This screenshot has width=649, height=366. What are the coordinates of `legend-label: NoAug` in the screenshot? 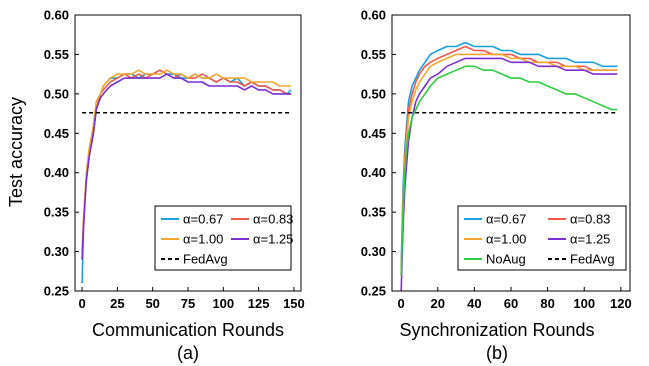 It's located at (506, 259).